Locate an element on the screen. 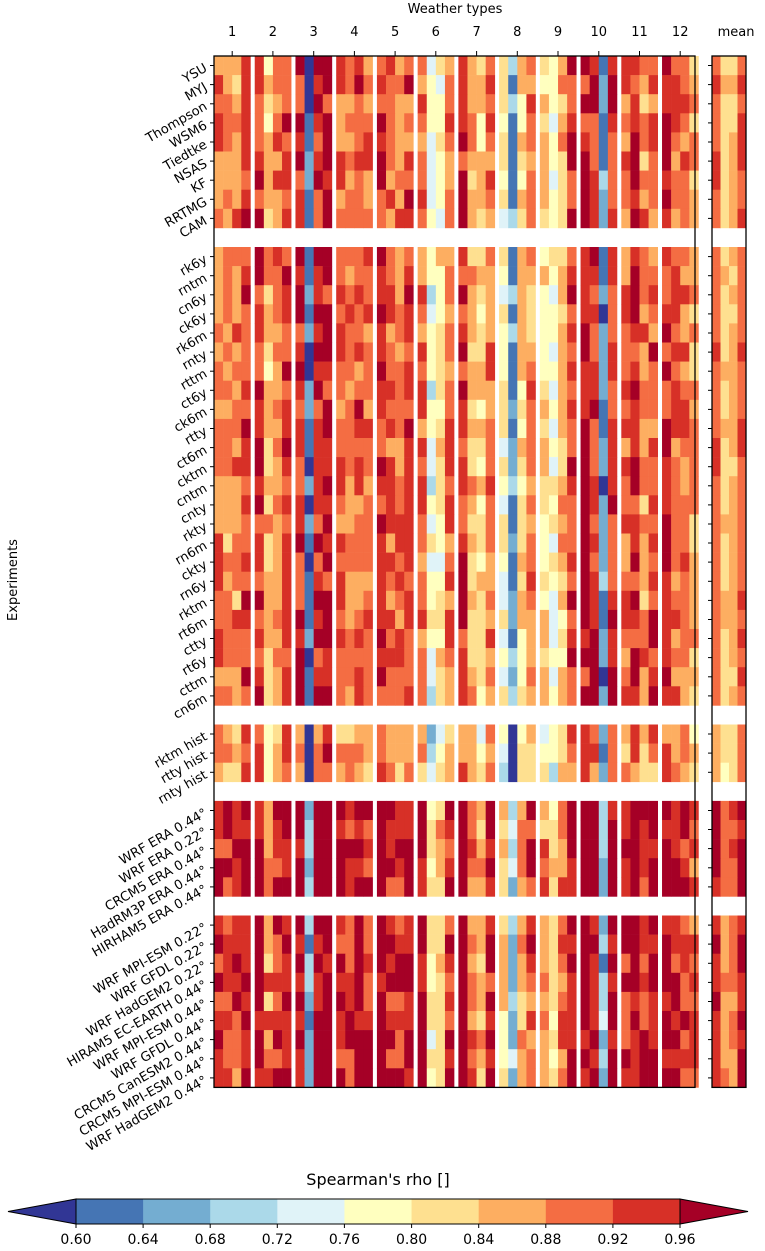  colorbar-tick-label: 0.64 is located at coordinates (143, 1240).